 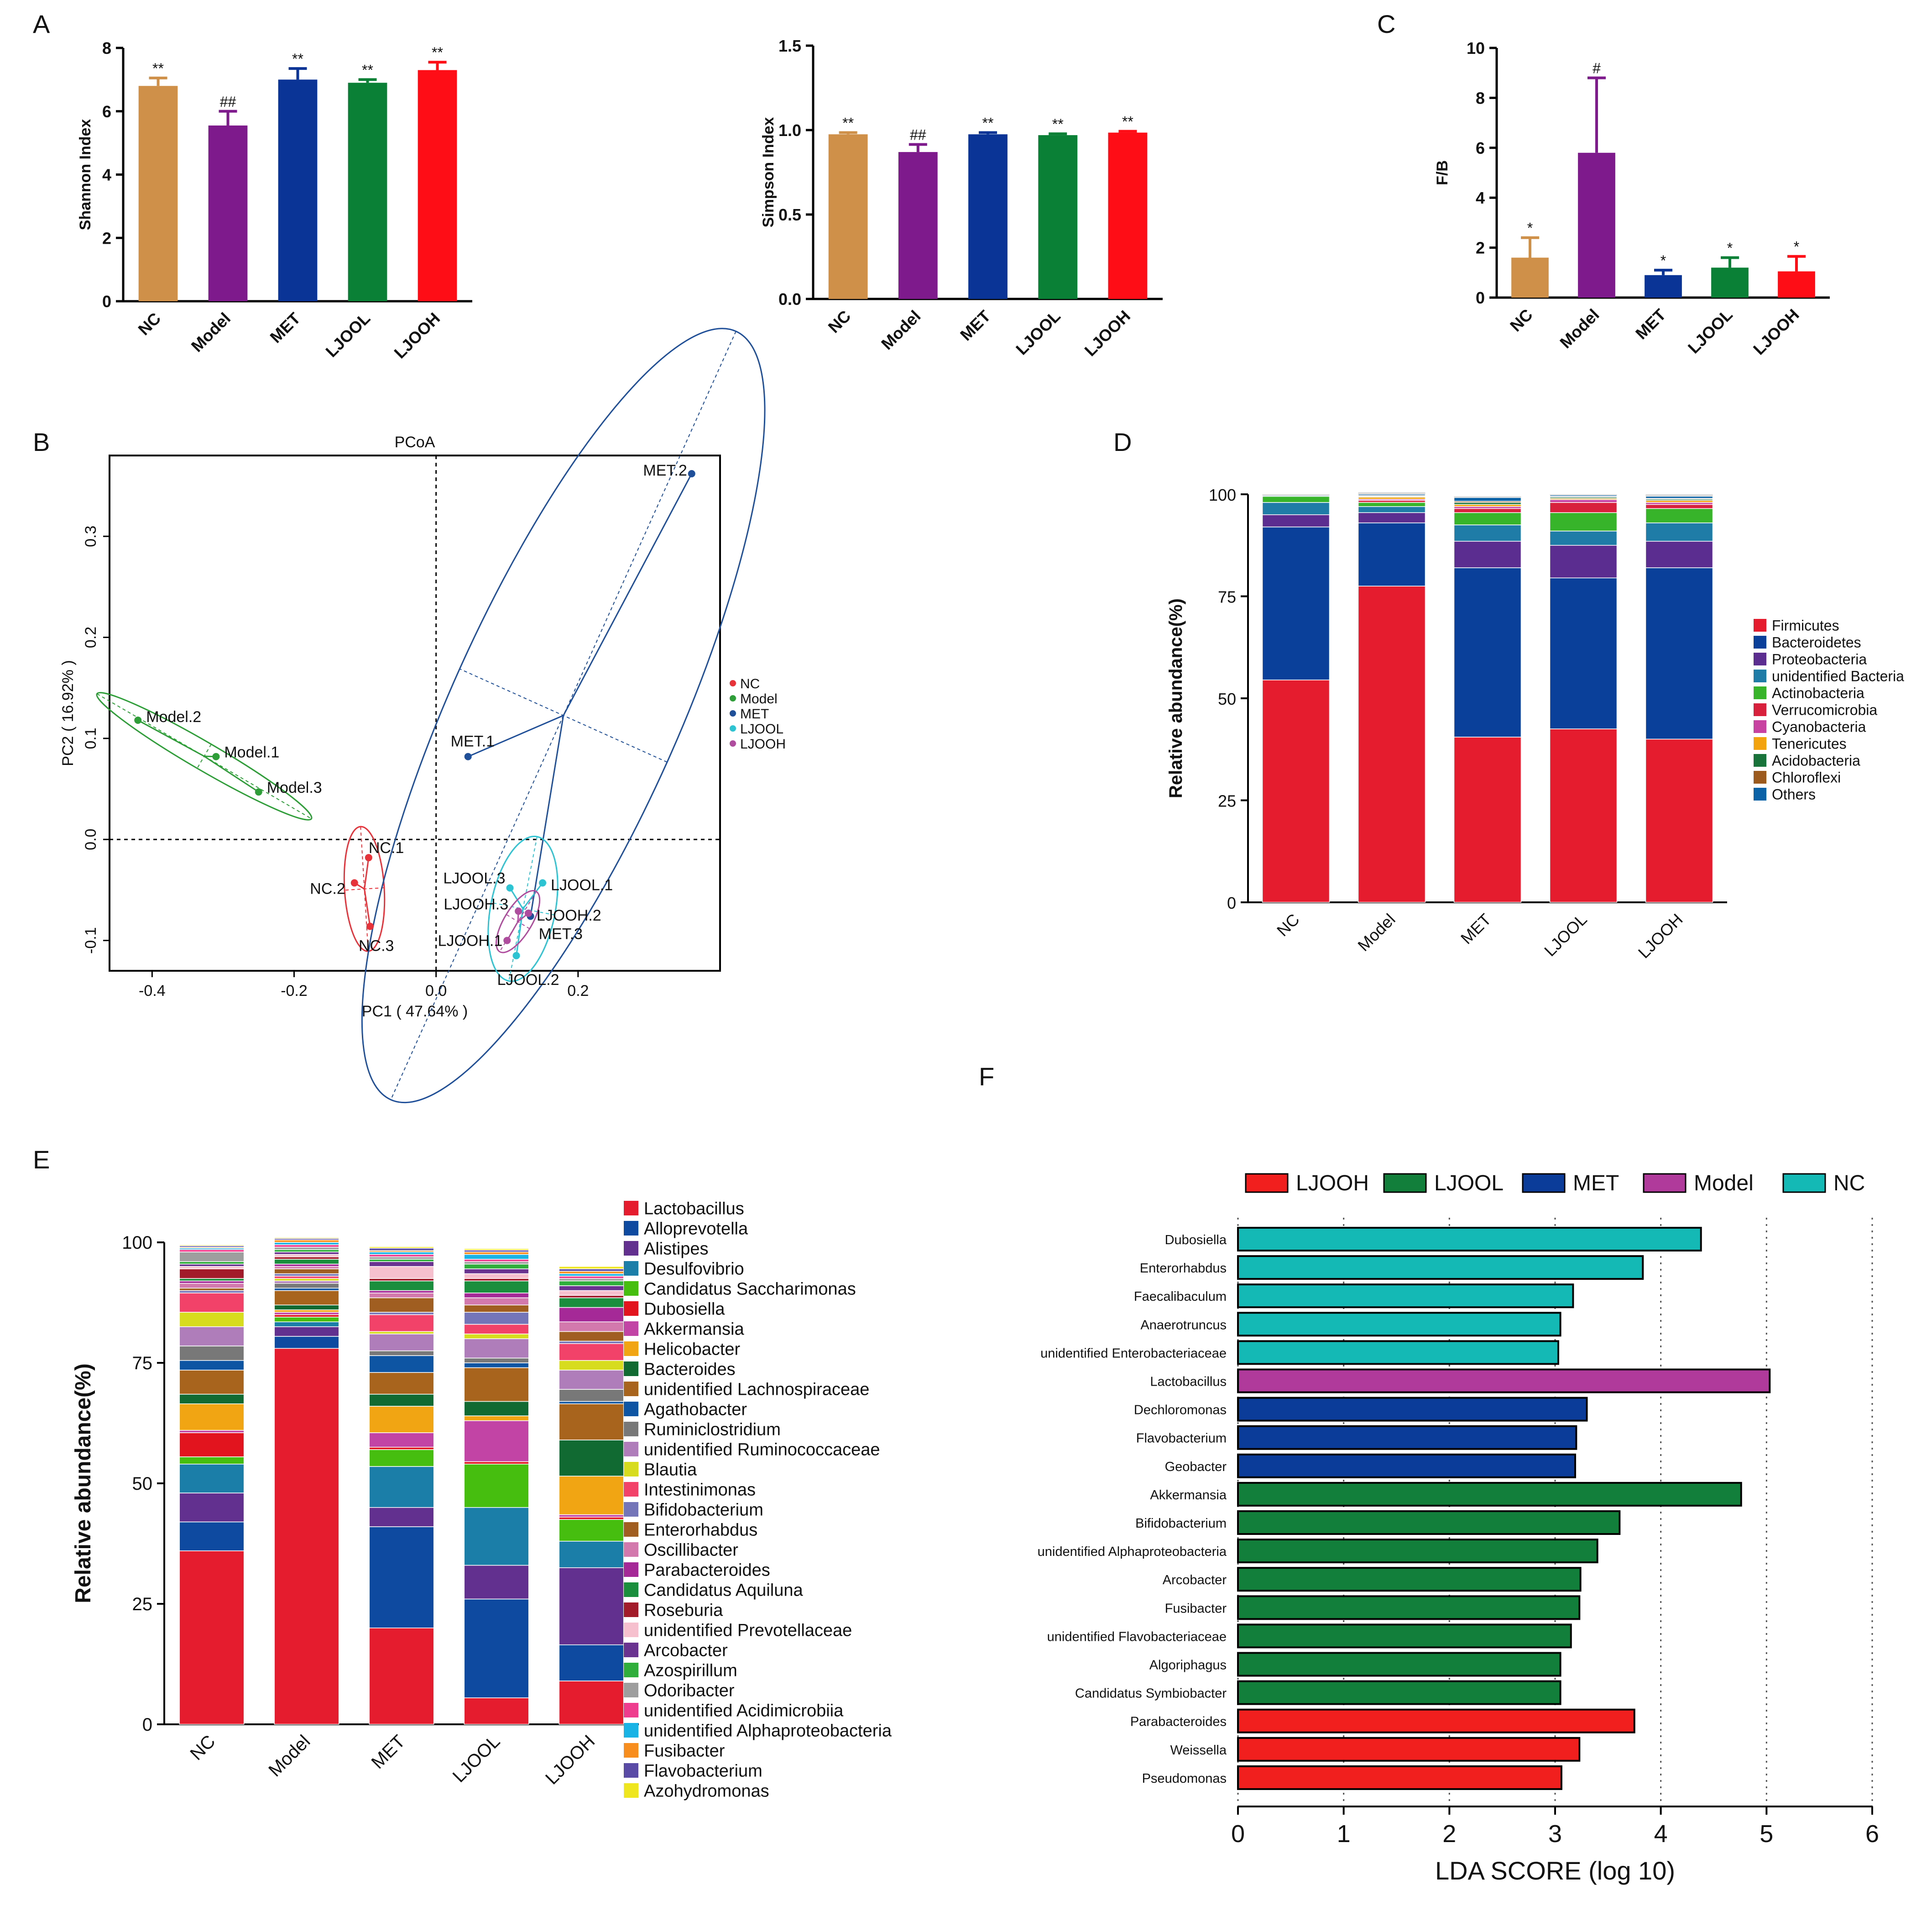 What do you see at coordinates (1449, 1834) in the screenshot?
I see `x-tick-label: 2` at bounding box center [1449, 1834].